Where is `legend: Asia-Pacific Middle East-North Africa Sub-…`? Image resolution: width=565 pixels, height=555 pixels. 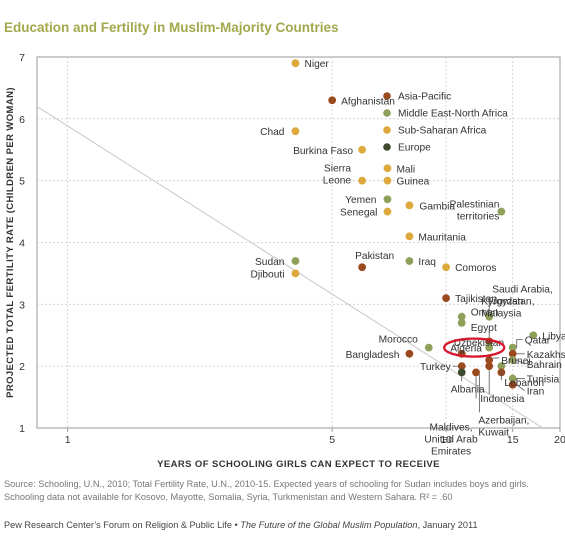
legend: Asia-Pacific Middle East-North Africa Sub-… is located at coordinates (445, 123).